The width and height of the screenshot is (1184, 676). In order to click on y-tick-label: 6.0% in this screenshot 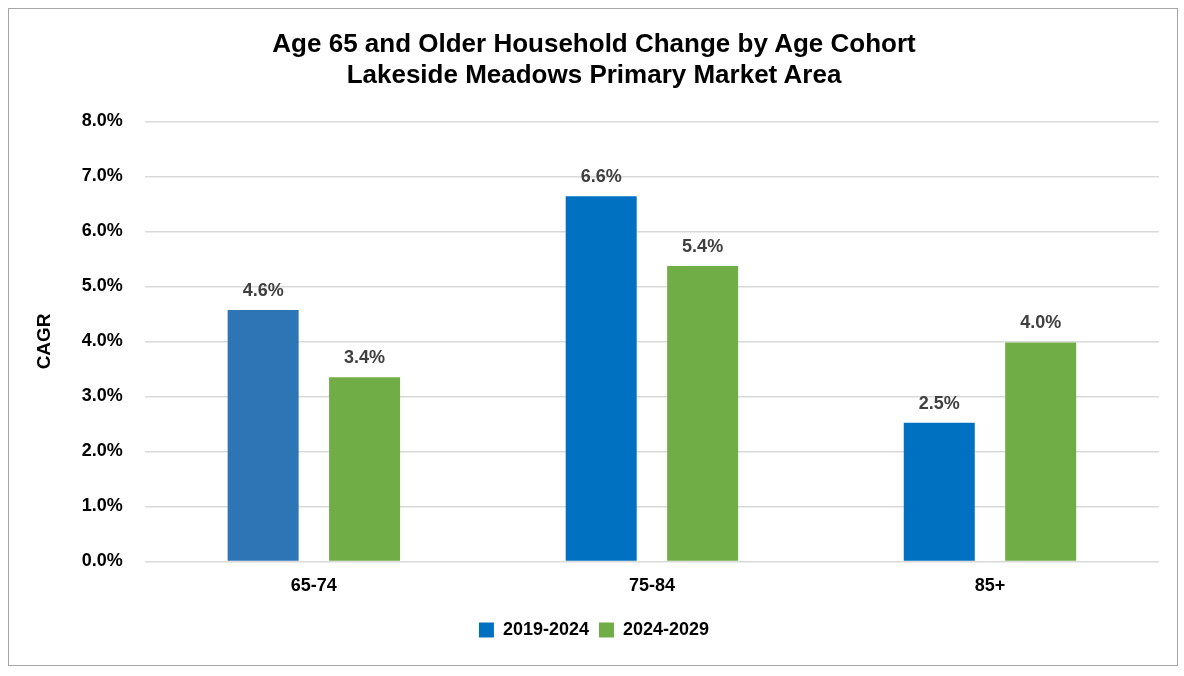, I will do `click(102, 230)`.